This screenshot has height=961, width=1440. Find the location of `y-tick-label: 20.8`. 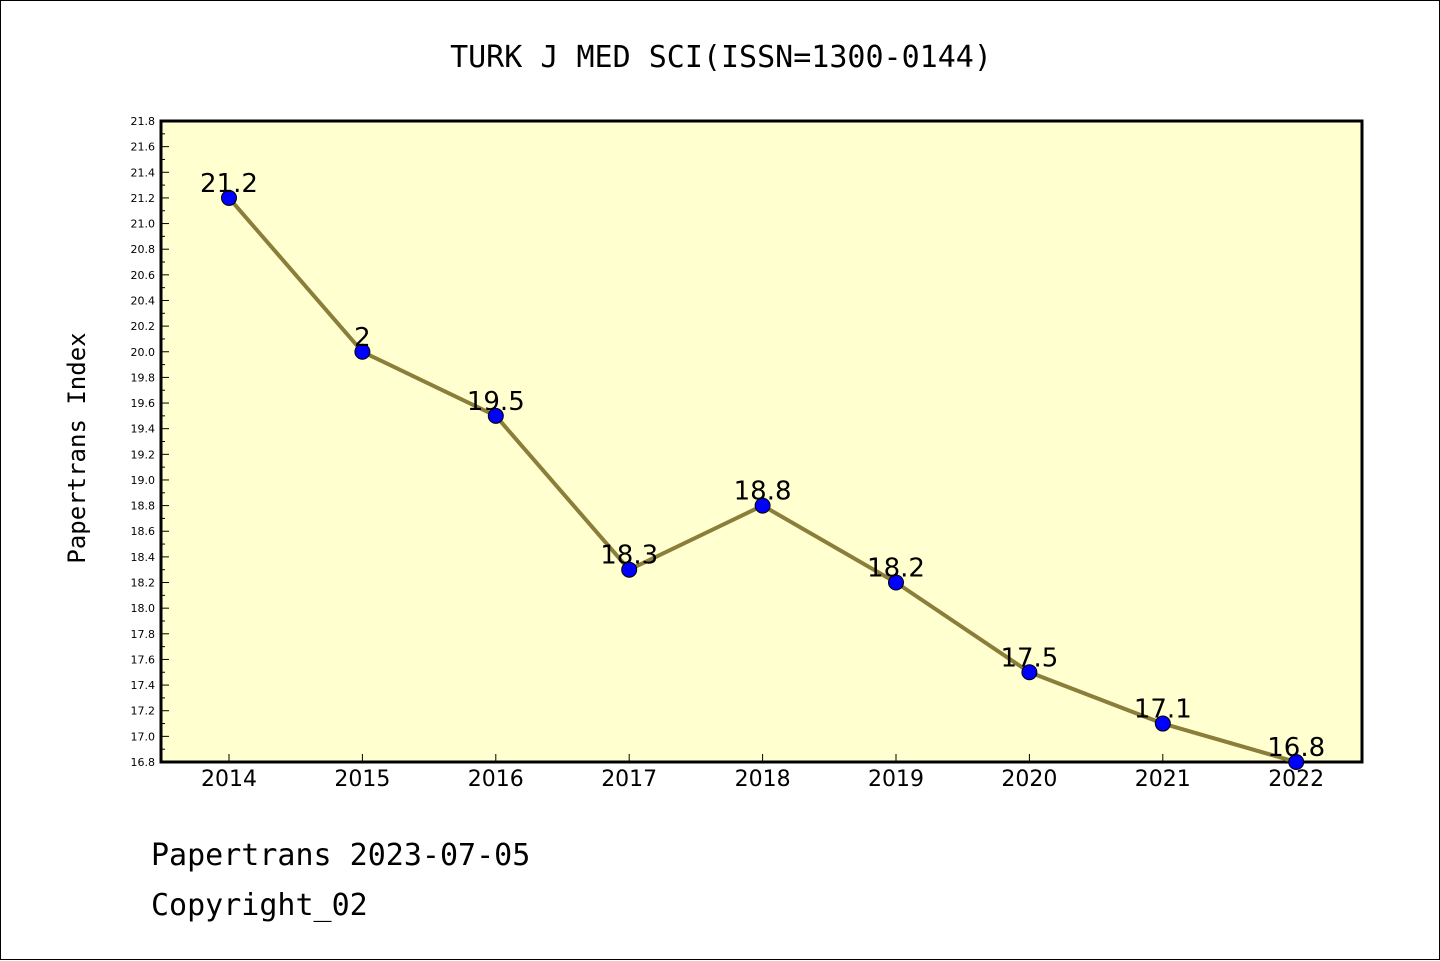

y-tick-label: 20.8 is located at coordinates (143, 249).